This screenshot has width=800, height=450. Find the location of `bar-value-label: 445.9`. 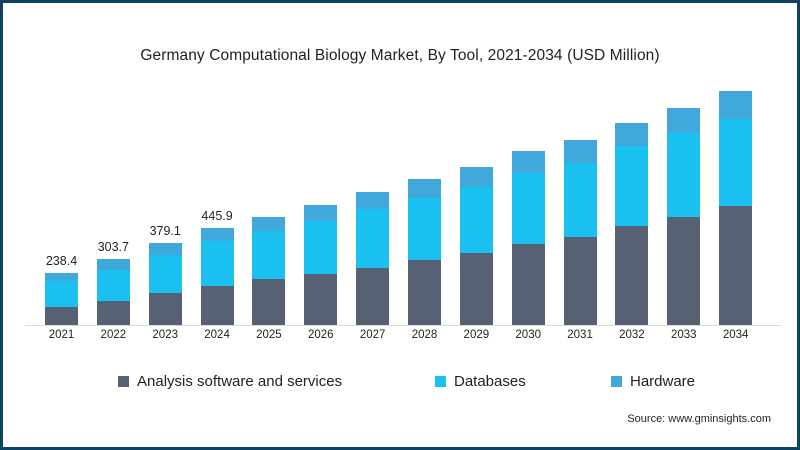

bar-value-label: 445.9 is located at coordinates (217, 216).